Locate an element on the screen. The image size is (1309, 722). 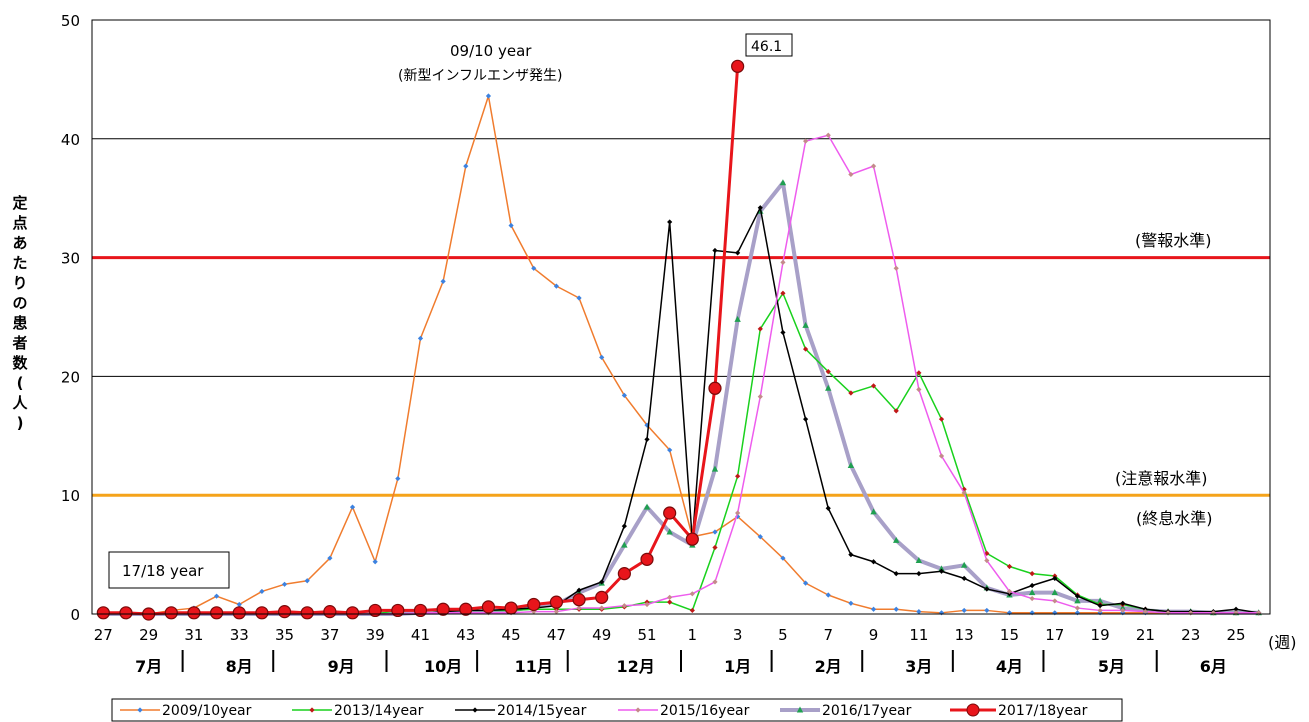
y-tick-label: 50 is located at coordinates (70, 21).